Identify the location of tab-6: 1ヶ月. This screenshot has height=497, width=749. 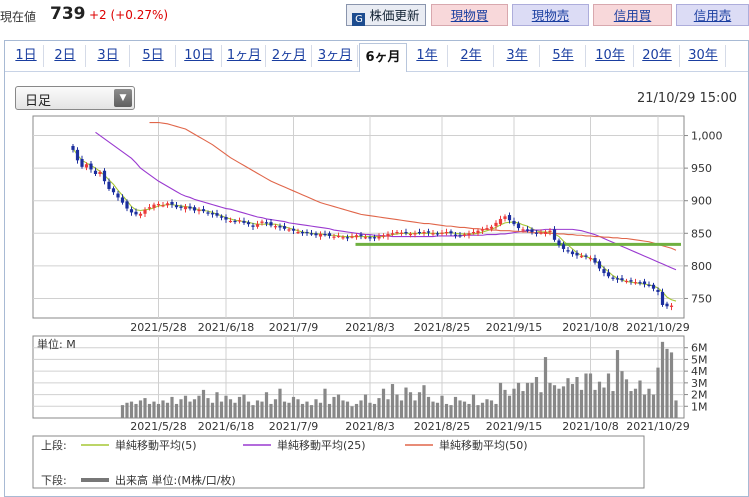
(244, 56).